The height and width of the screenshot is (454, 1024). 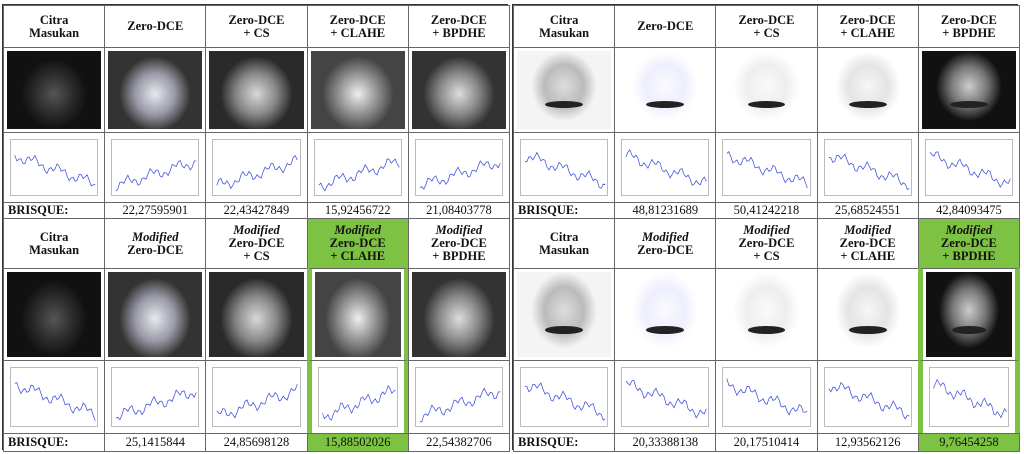 I want to click on brisque-value: 50,41242218, so click(x=766, y=210).